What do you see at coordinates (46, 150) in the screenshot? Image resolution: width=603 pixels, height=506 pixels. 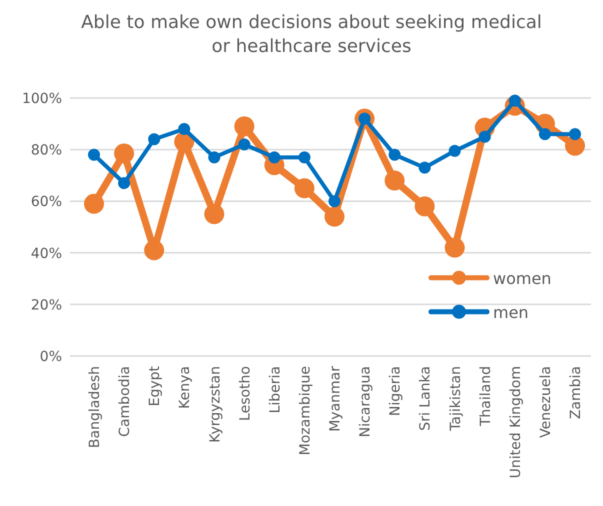 I see `y-tick-label: 80%` at bounding box center [46, 150].